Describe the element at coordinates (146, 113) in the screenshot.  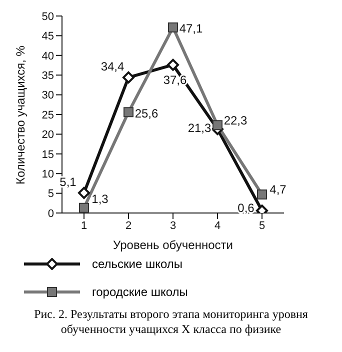
I see `data-label: 25,6` at that location.